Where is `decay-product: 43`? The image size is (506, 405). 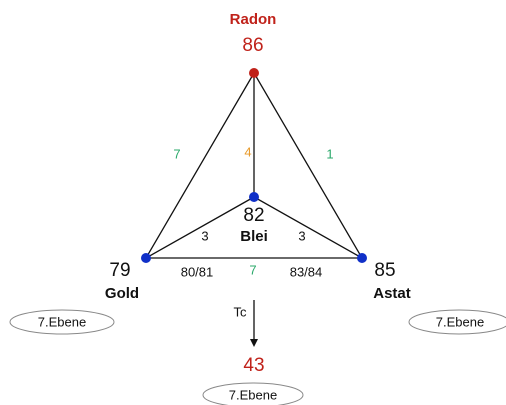
decay-product: 43 is located at coordinates (253, 365).